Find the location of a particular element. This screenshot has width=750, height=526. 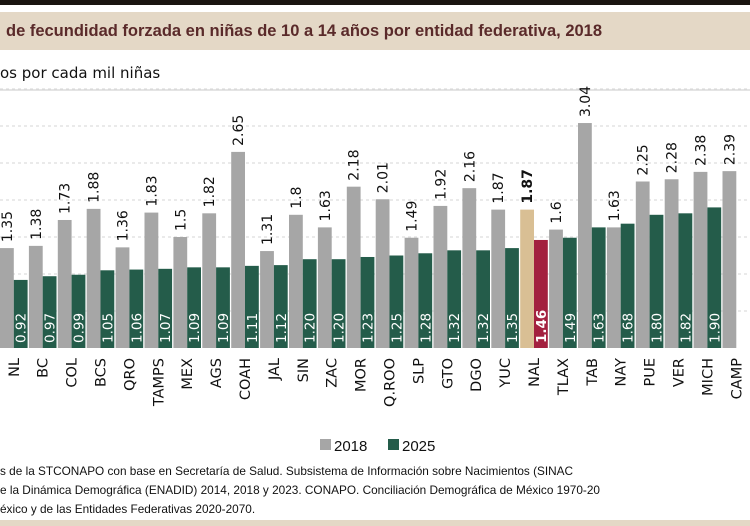

value-label-2025: 1.28 is located at coordinates (426, 328).